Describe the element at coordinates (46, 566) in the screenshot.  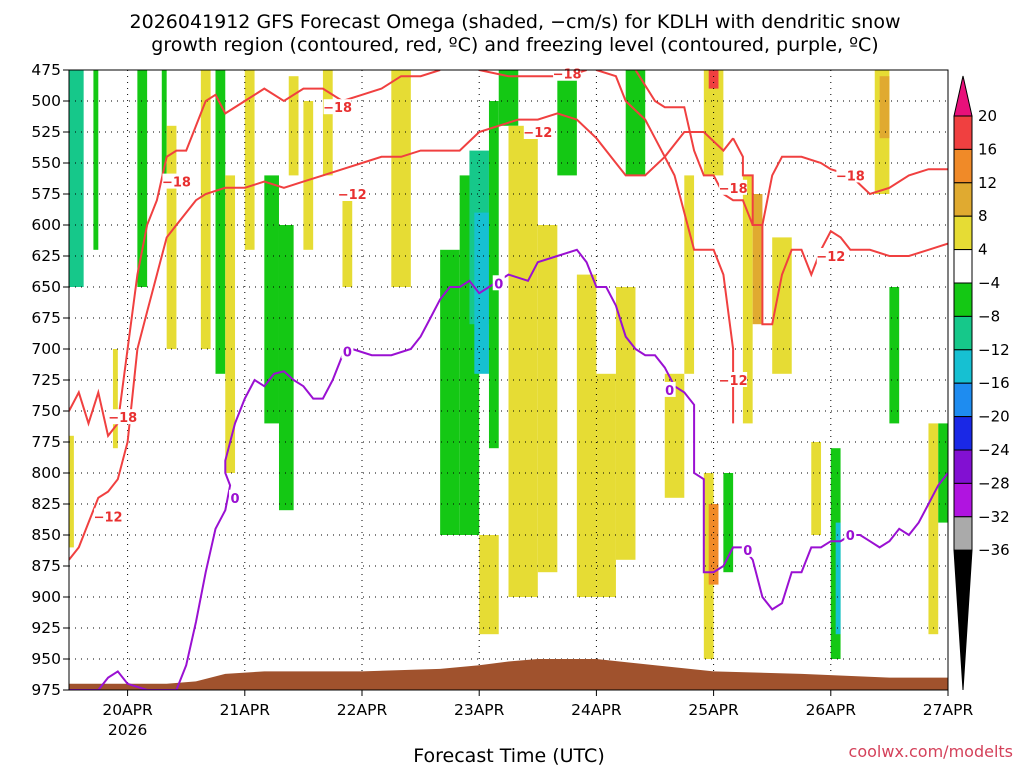
I see `y-tick-label: 875` at that location.